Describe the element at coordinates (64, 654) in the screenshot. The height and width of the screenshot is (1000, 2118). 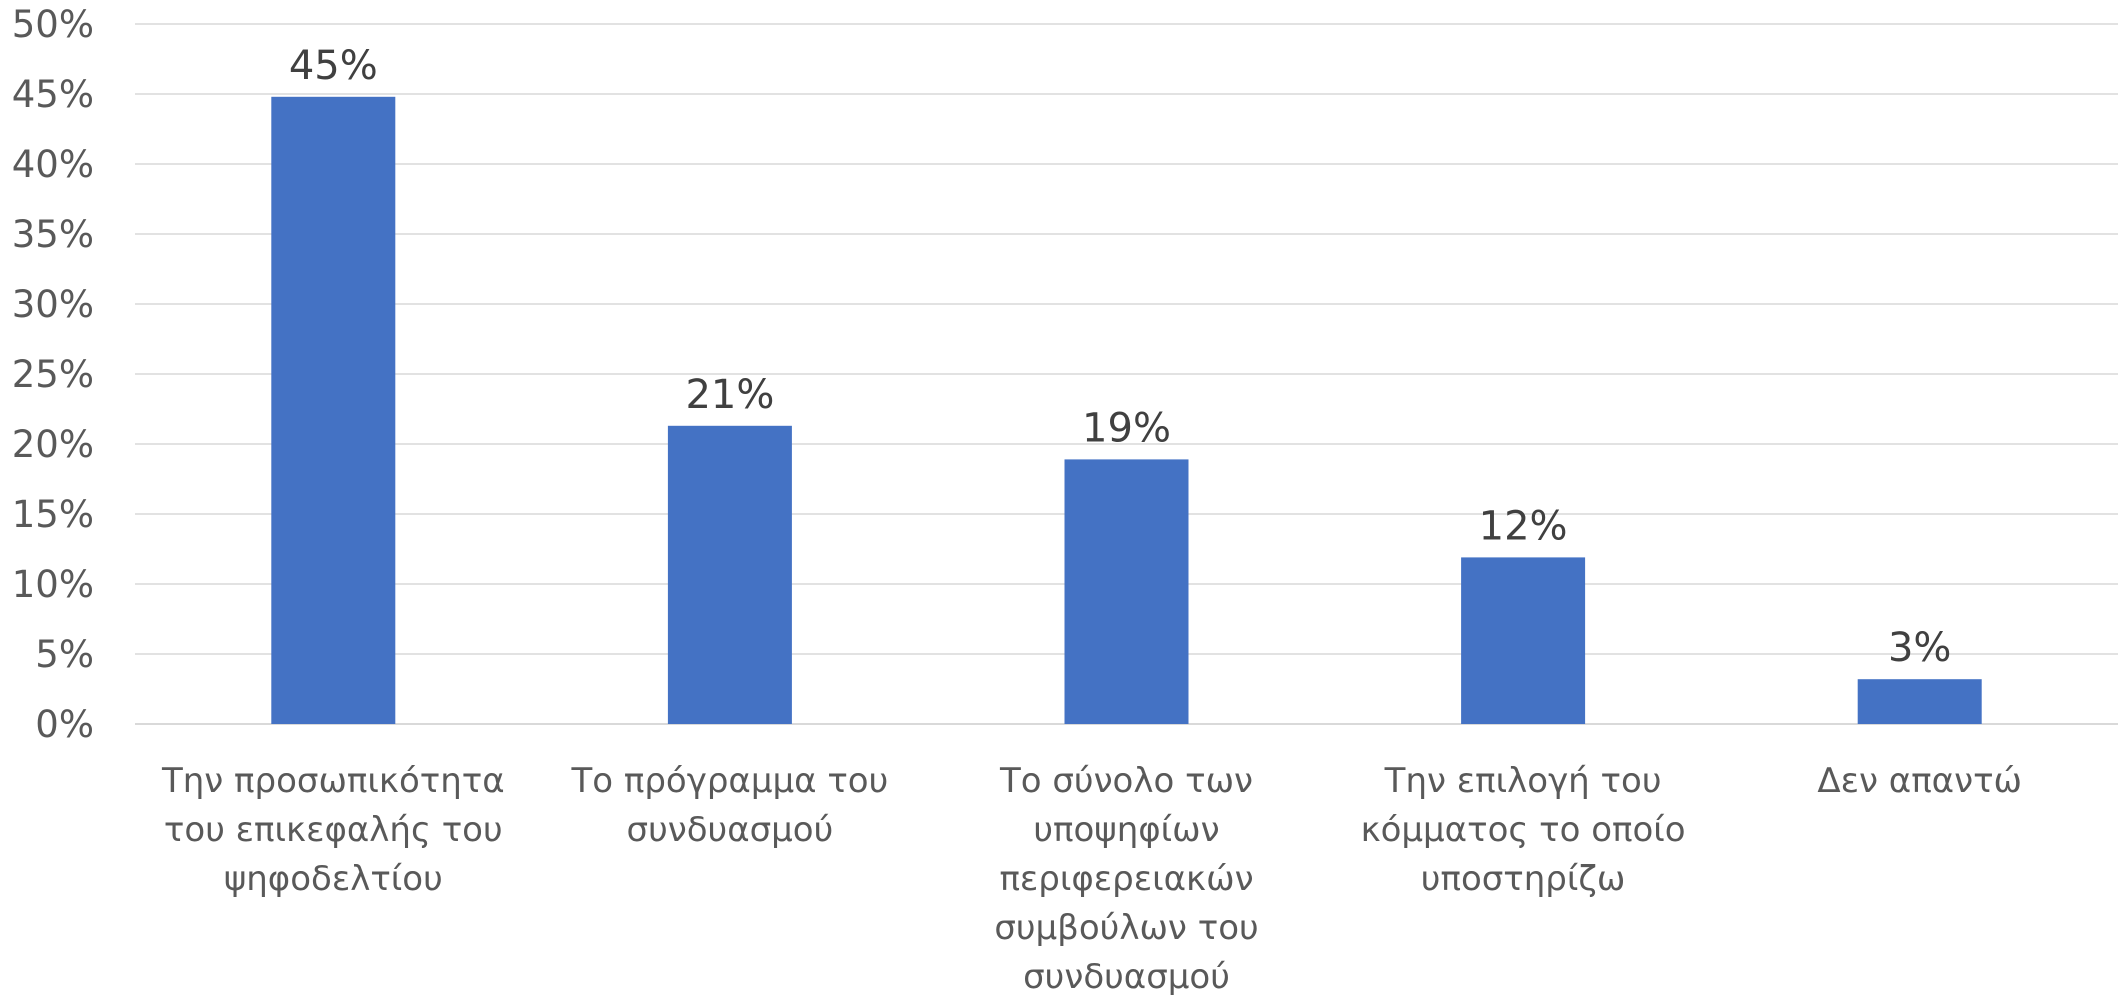
I see `y-tick-label: 5%` at that location.